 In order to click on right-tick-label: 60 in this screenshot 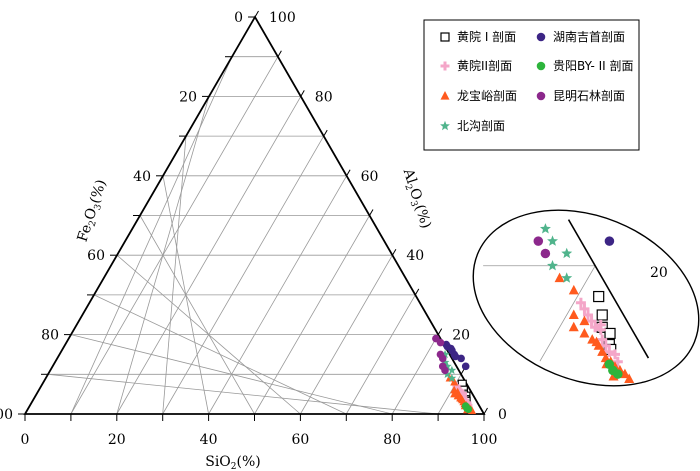, I will do `click(370, 177)`.